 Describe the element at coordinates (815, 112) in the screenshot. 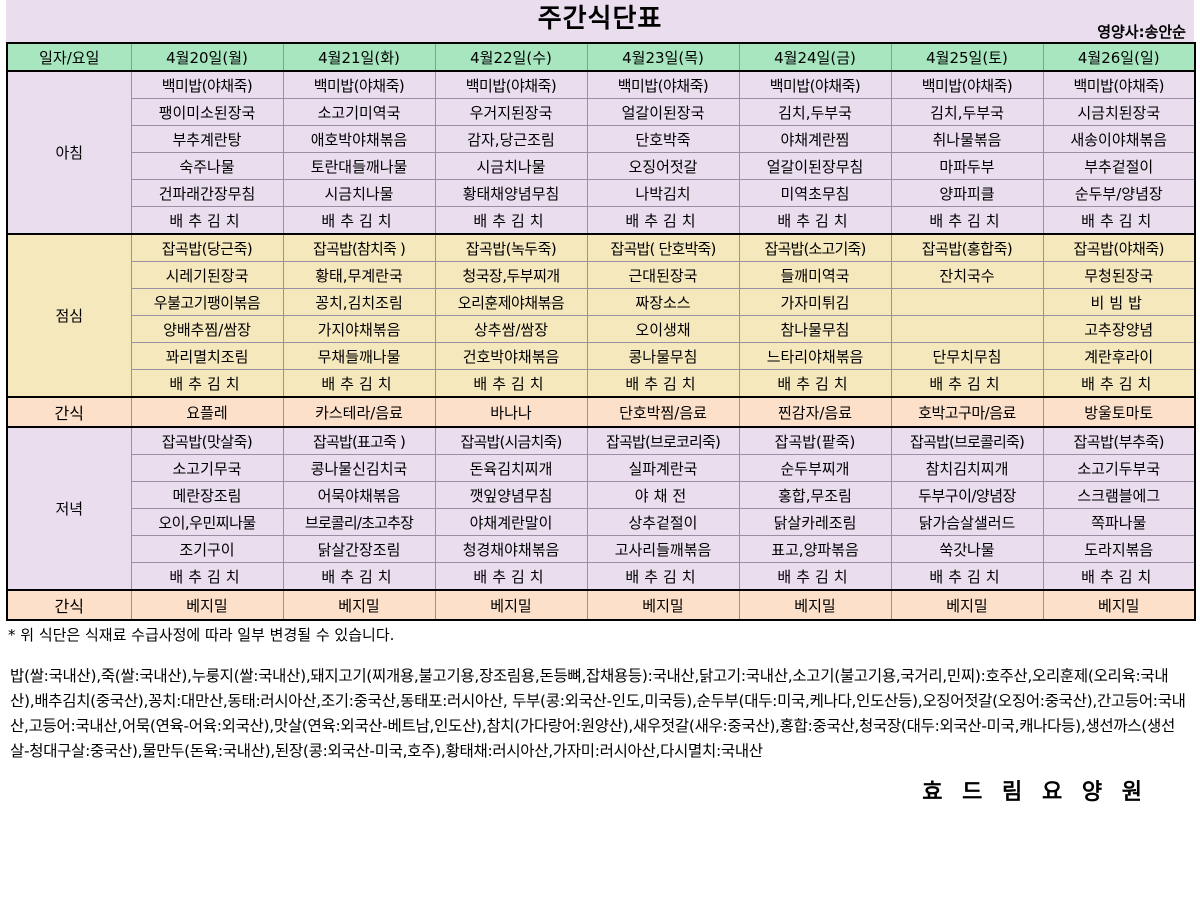

I see `menu-cell: 김치,두부국` at that location.